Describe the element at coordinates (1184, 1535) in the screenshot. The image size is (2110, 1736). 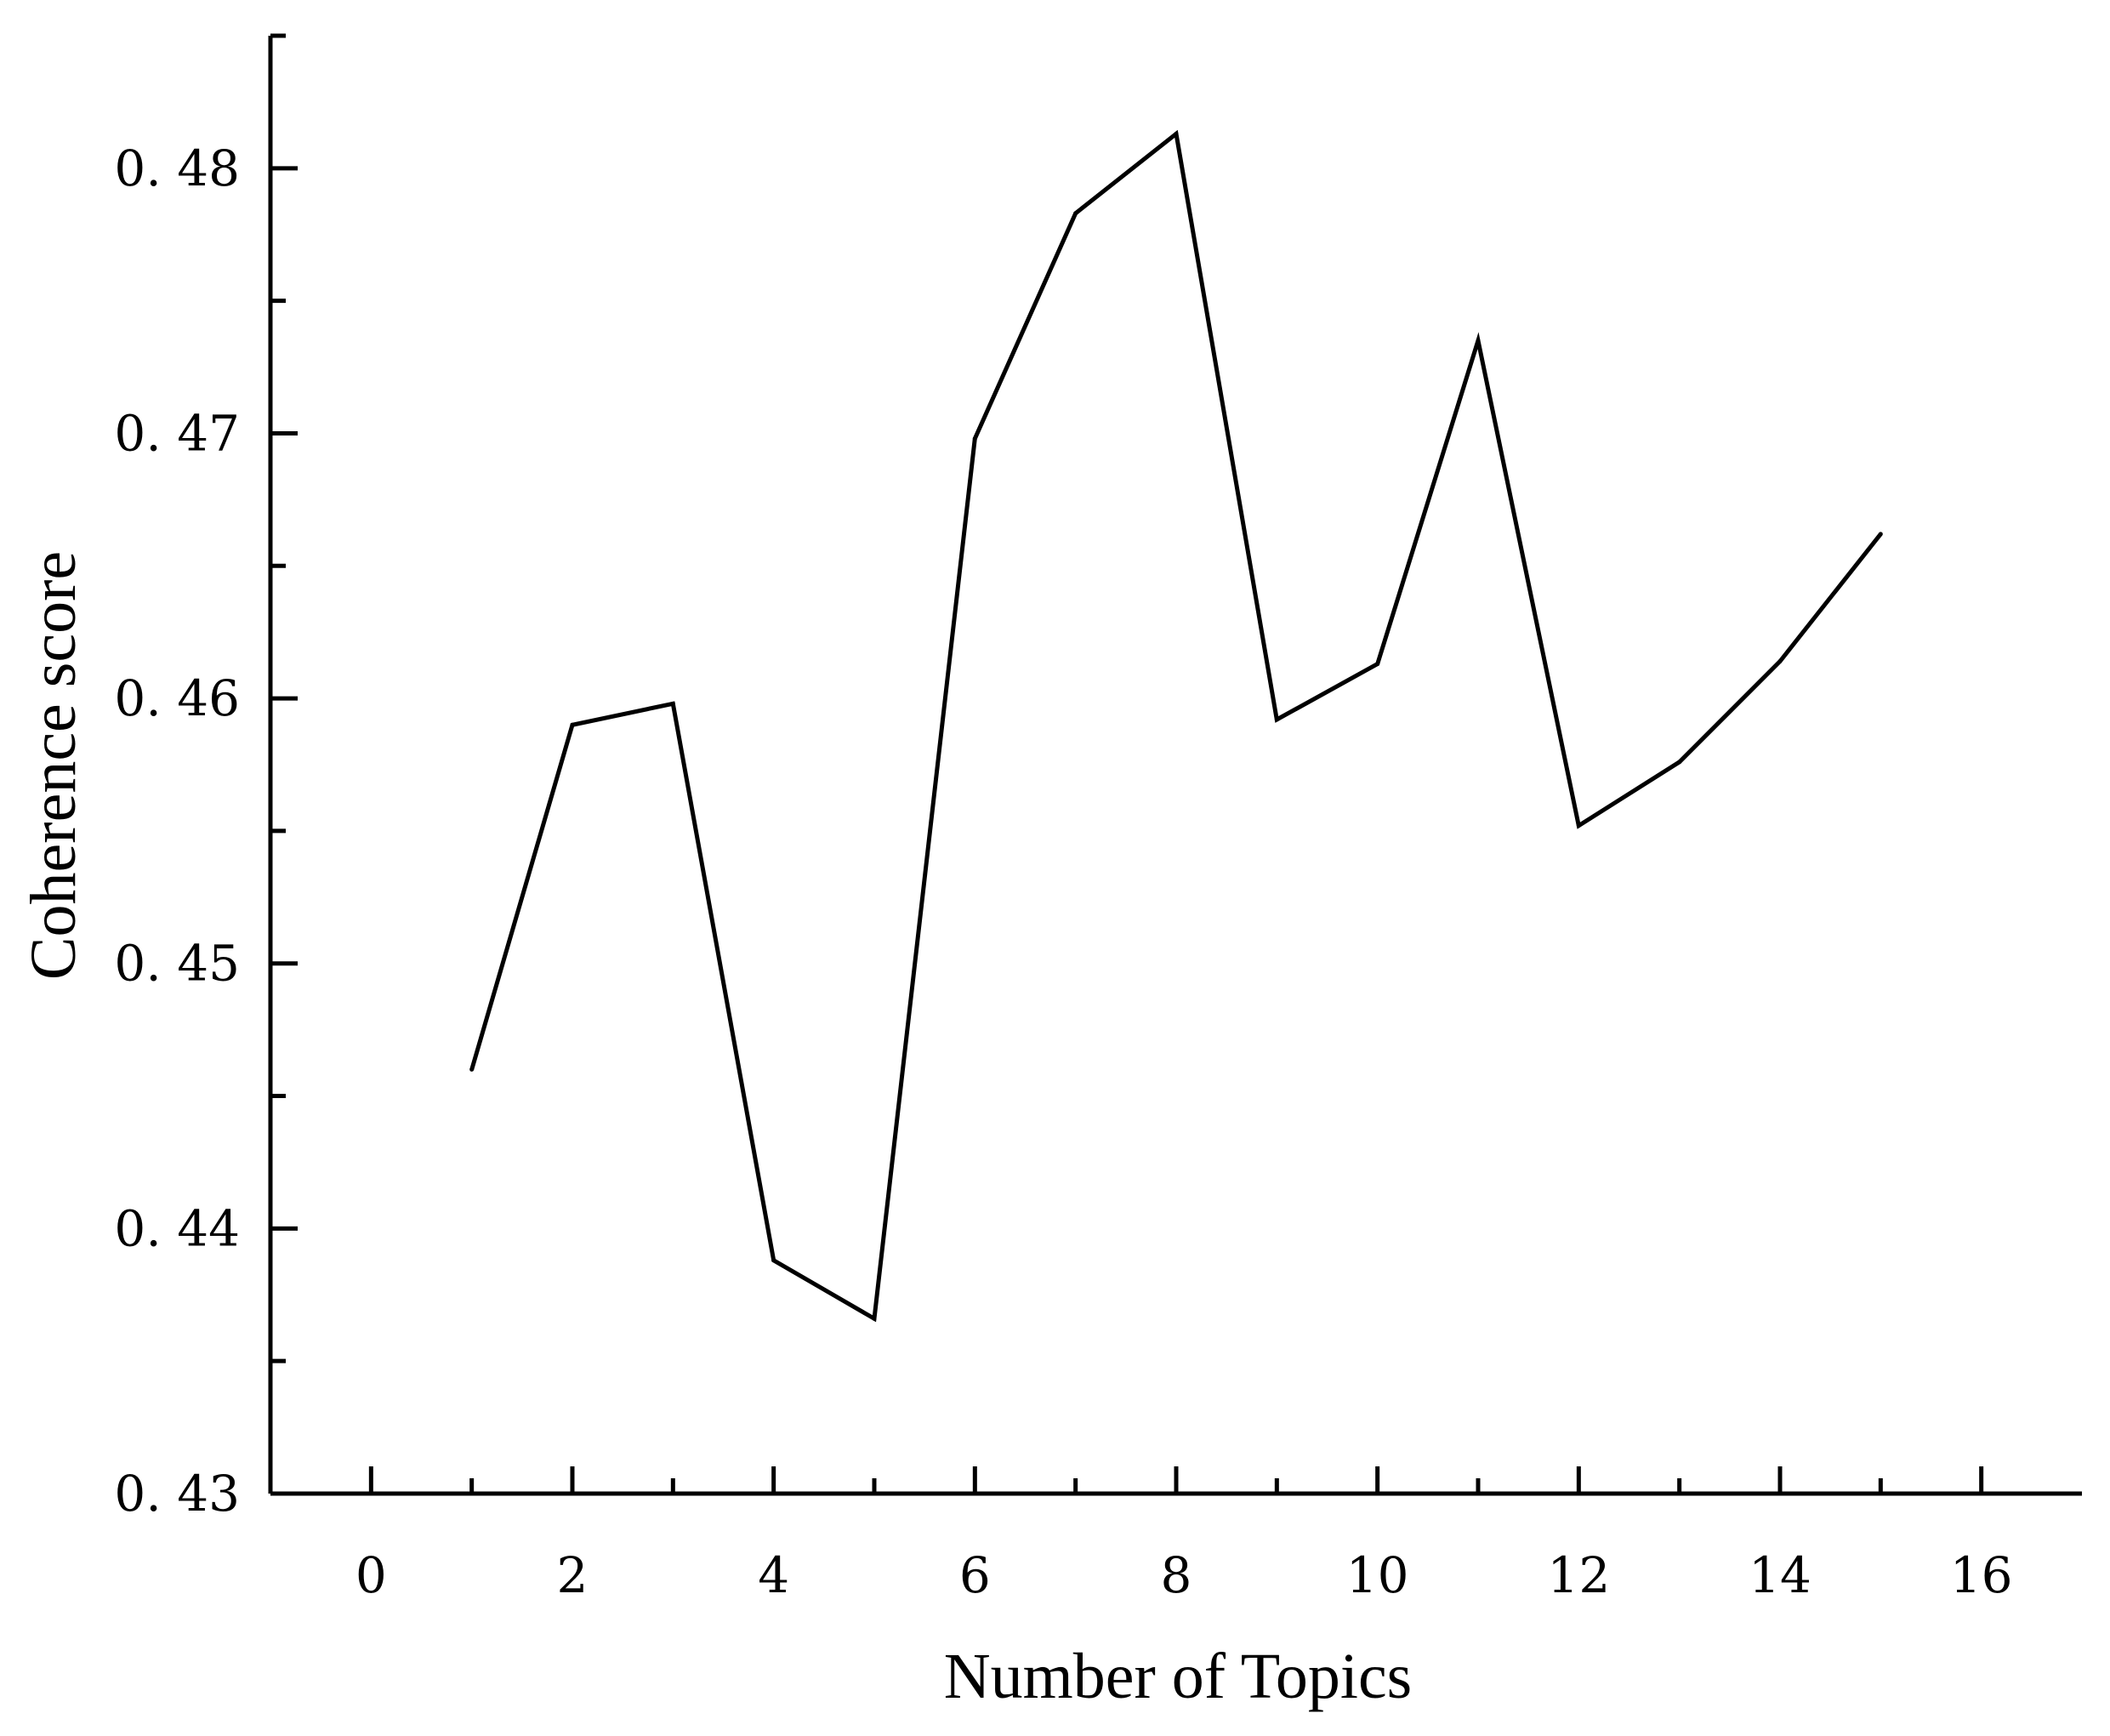
I see `x-axis-ticks: 0 2 4 6 8 10 12 14 16` at that location.